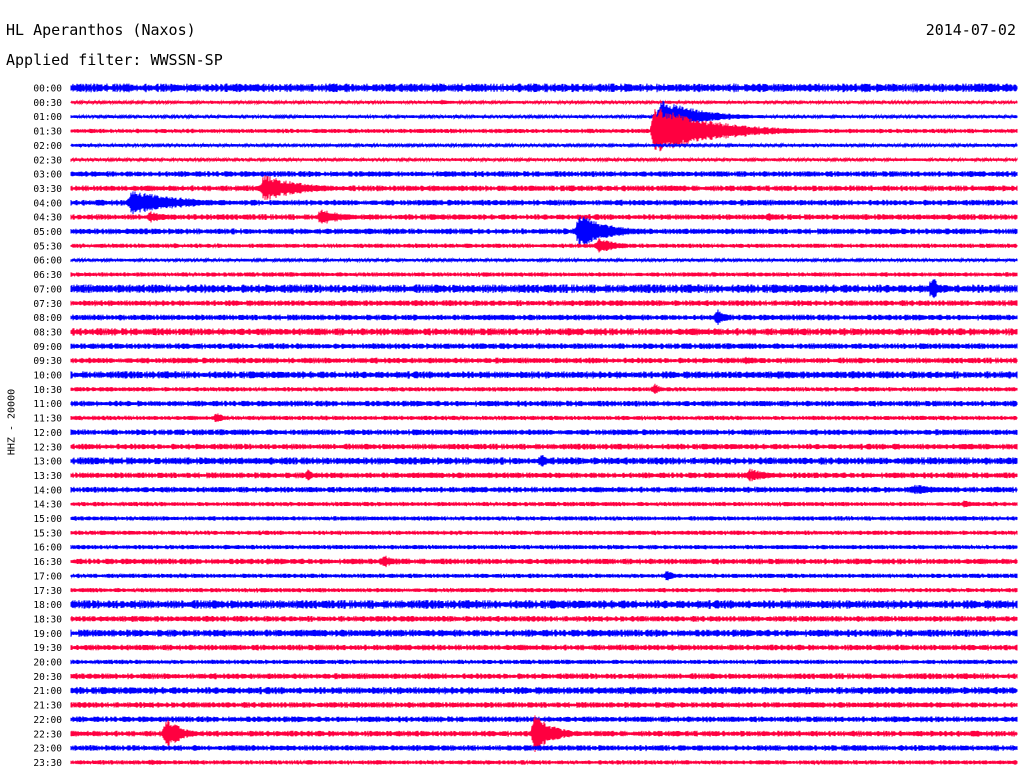 The width and height of the screenshot is (1024, 780). I want to click on time-tick-label: 21:30, so click(47, 706).